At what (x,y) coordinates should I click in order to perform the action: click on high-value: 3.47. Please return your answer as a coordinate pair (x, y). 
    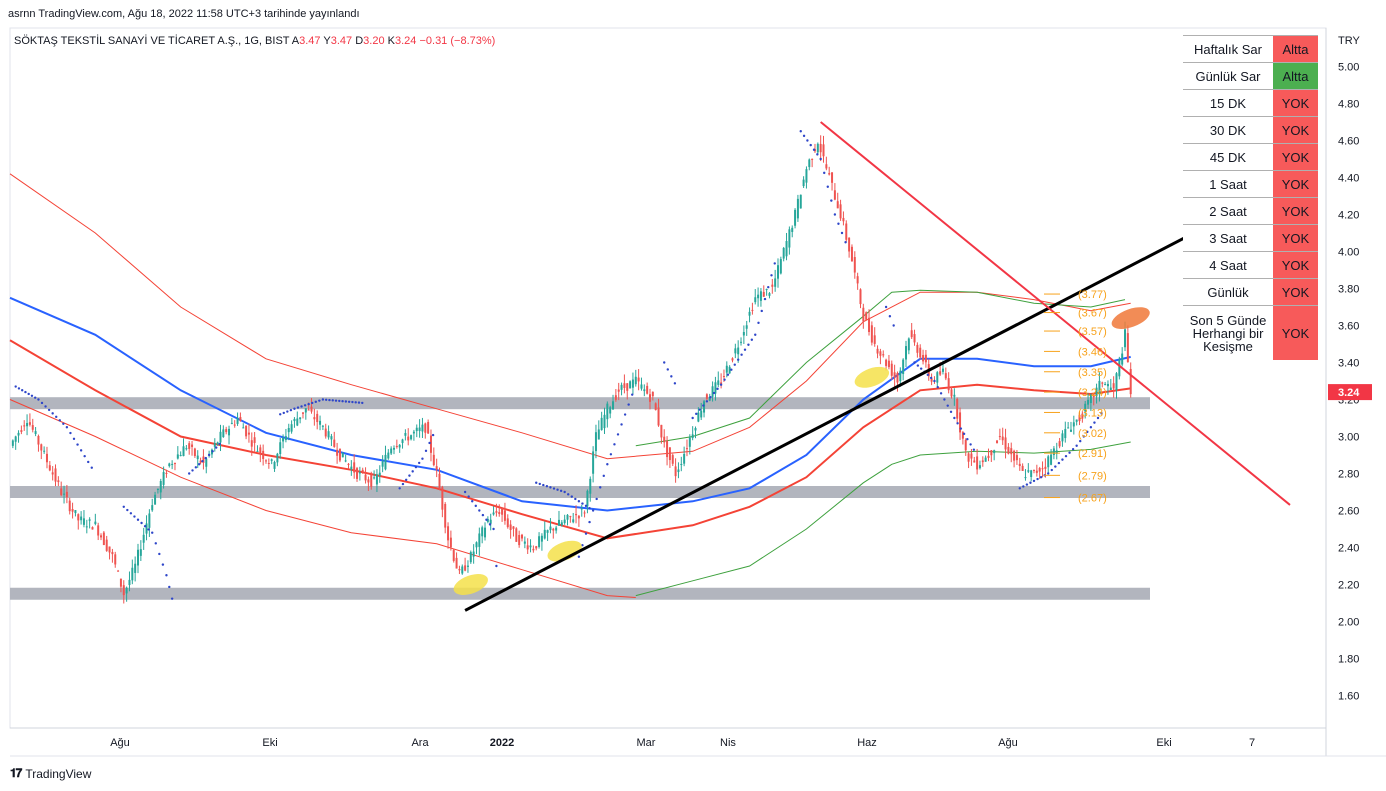
    Looking at the image, I should click on (341, 41).